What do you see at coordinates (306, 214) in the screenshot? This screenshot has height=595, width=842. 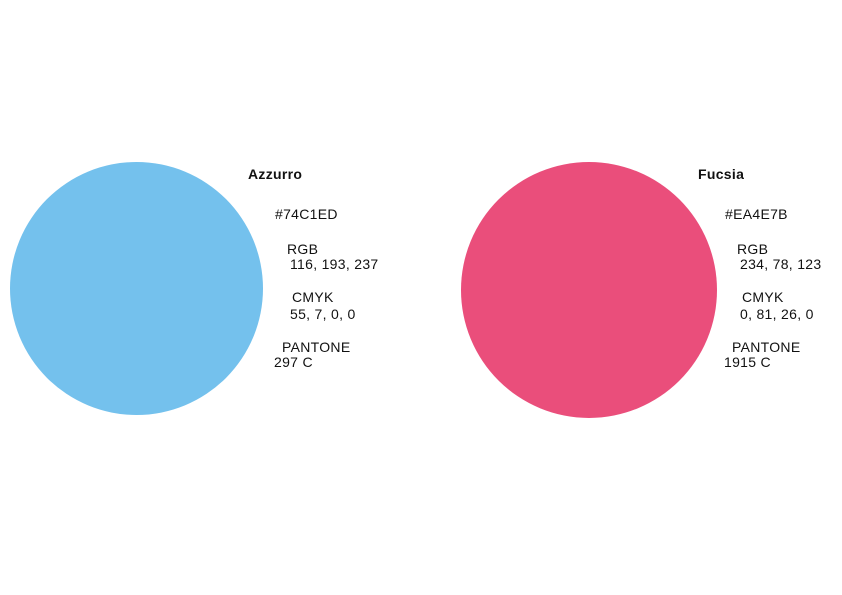 I see `hex-code: #74C1ED` at bounding box center [306, 214].